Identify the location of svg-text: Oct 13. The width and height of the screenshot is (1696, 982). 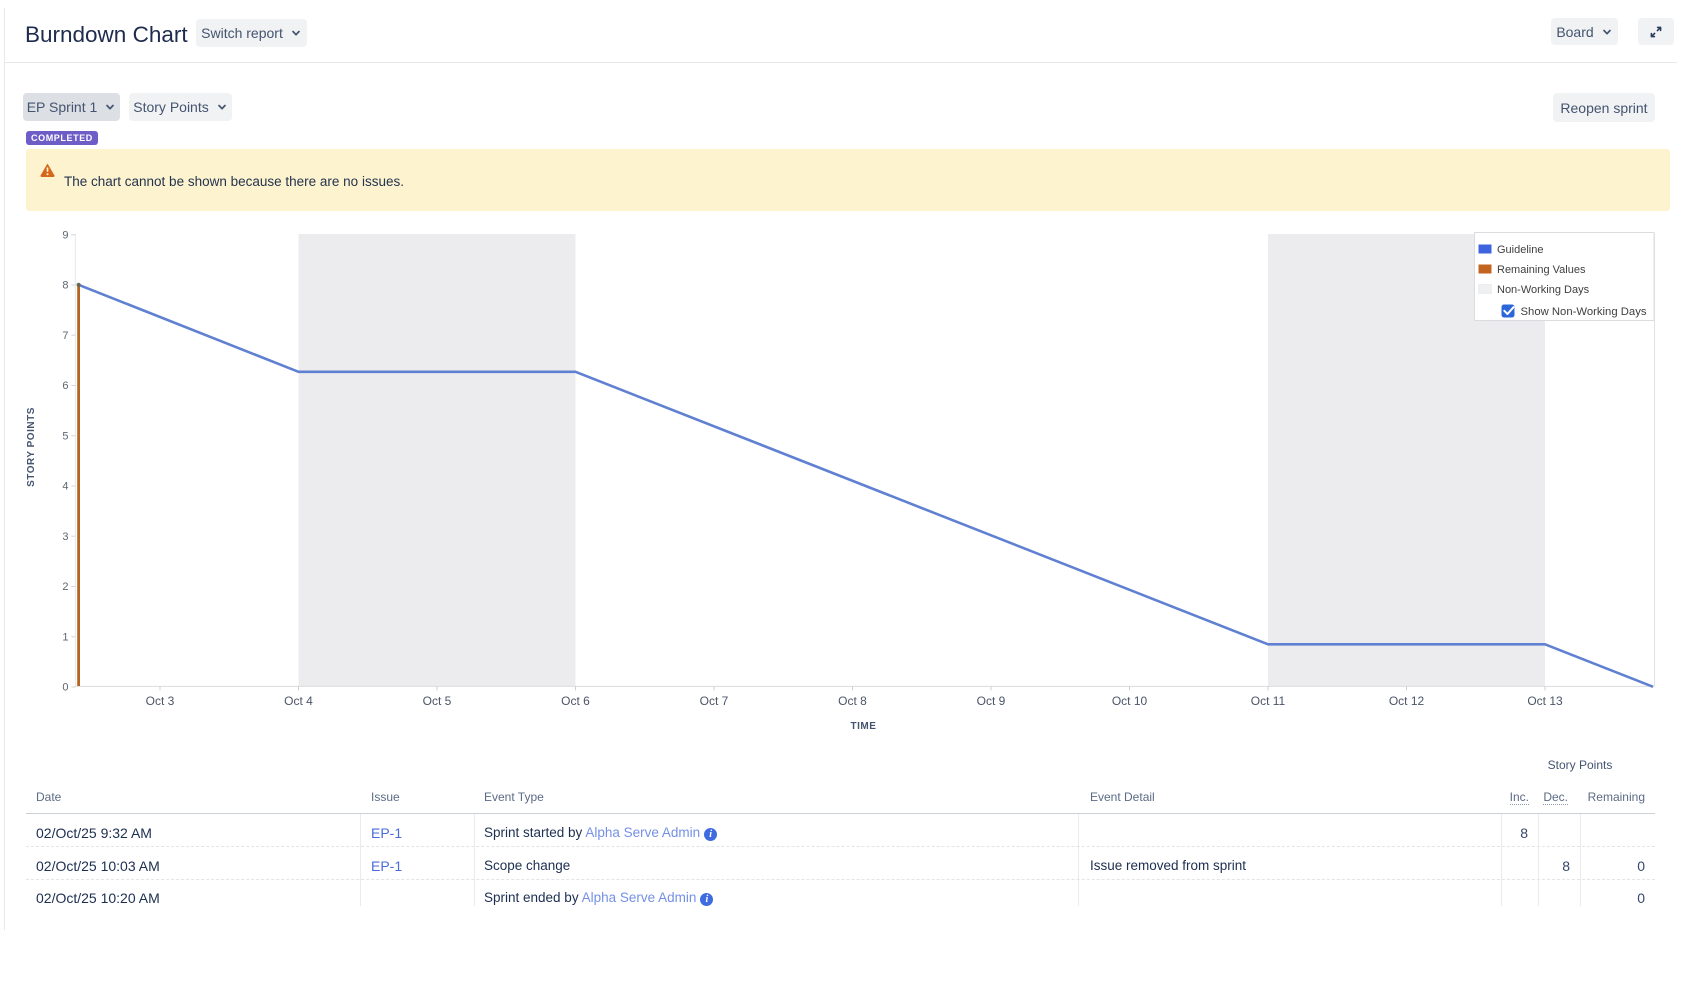
(1545, 701).